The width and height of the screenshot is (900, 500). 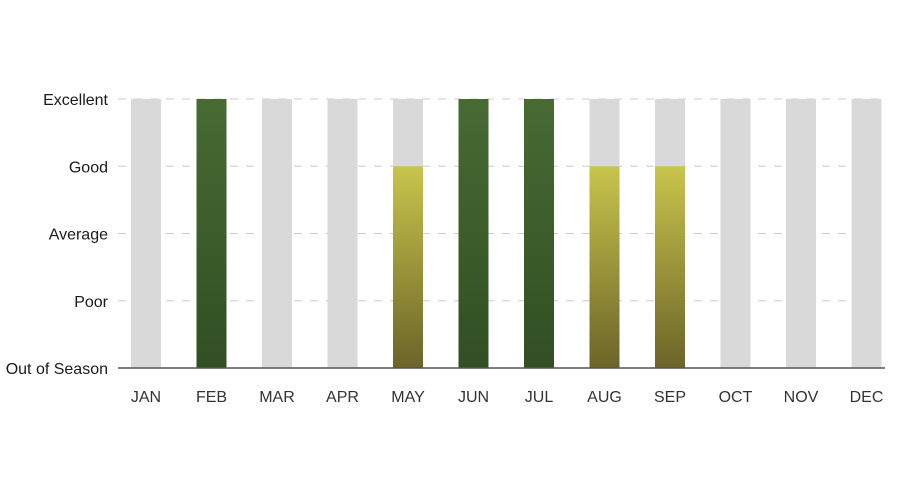 What do you see at coordinates (75, 100) in the screenshot?
I see `y-tick-label: Excellent` at bounding box center [75, 100].